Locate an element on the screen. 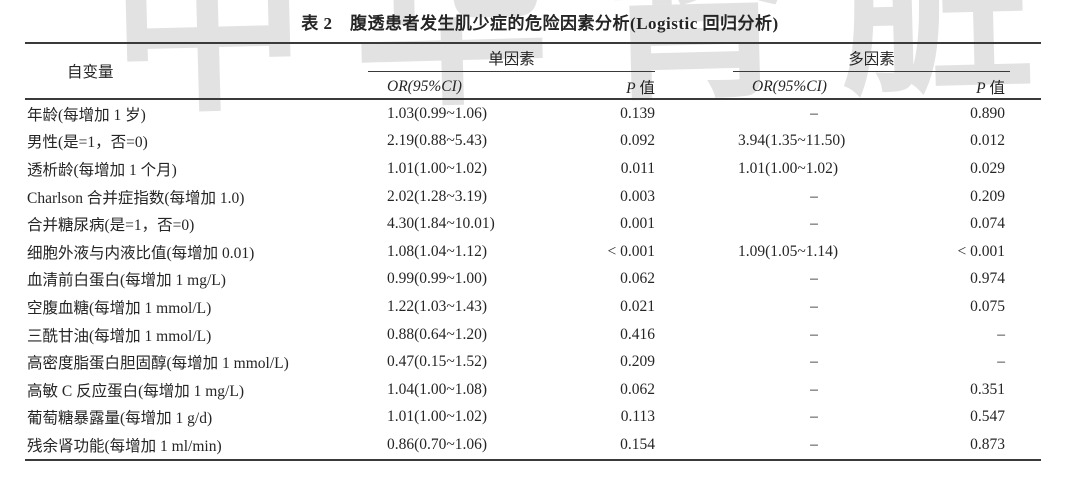 This screenshot has width=1080, height=485. univariate-or-cell: 1.03(0.99~1.06) is located at coordinates (437, 113).